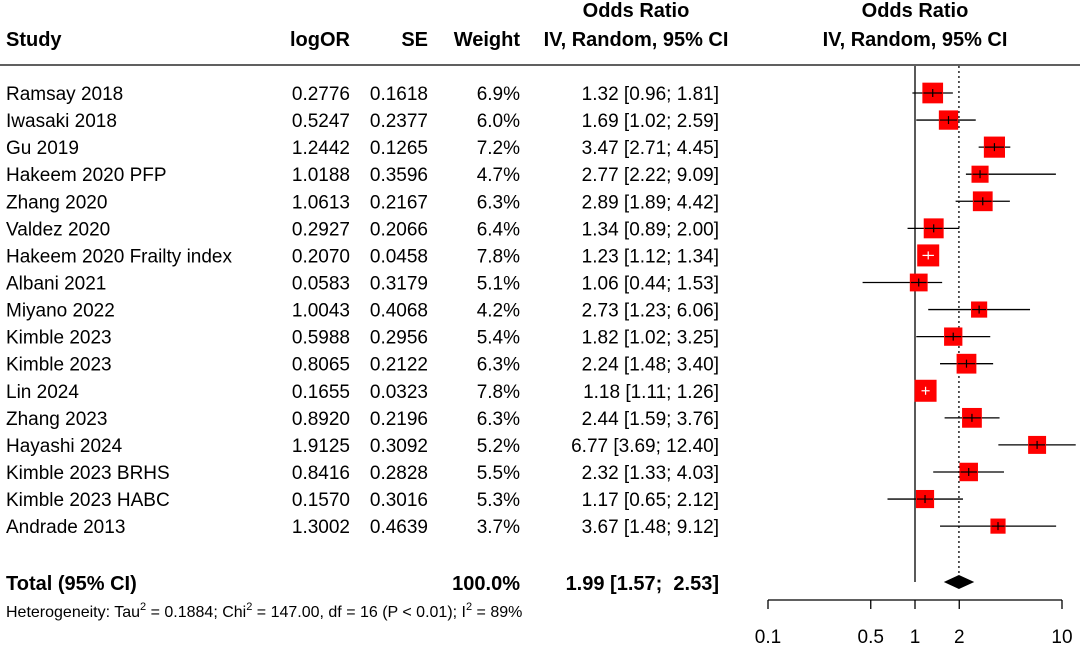 Image resolution: width=1080 pixels, height=648 pixels. Describe the element at coordinates (645, 446) in the screenshot. I see `study-or-ci: 6.77 [3.69; 12.40]` at that location.